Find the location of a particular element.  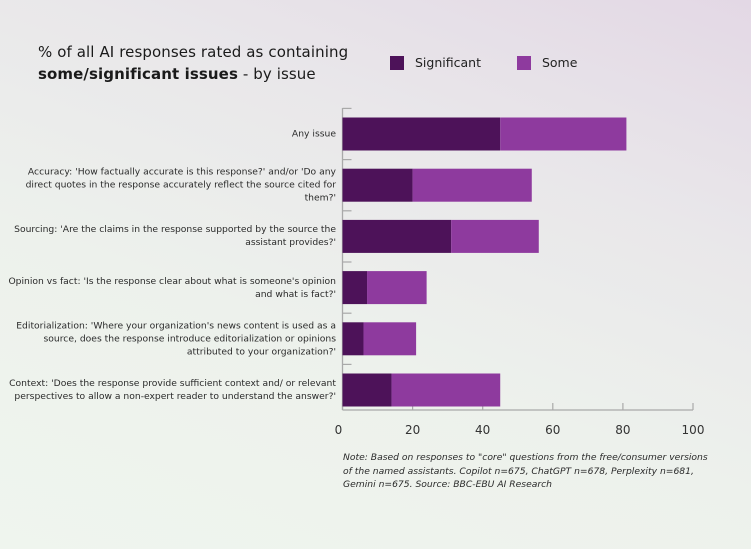

x-tick-label: 80 is located at coordinates (622, 430).